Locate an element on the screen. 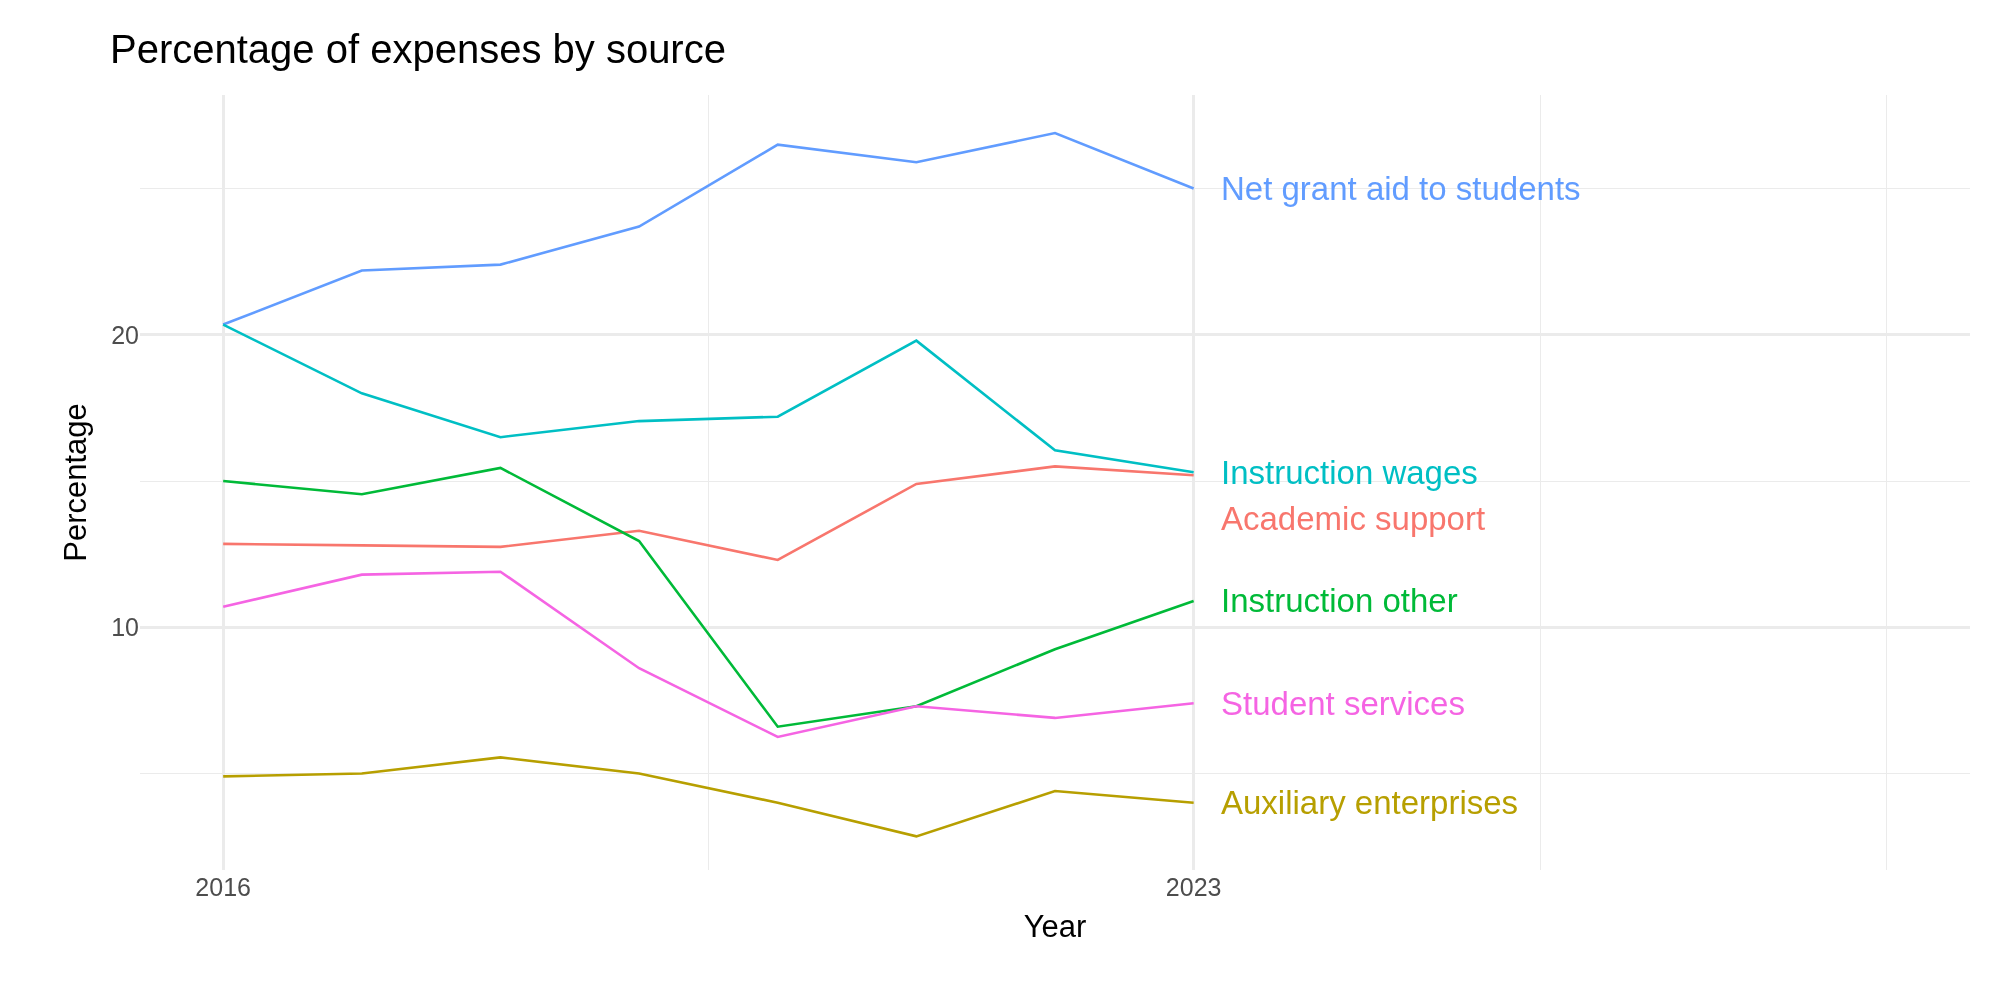 This screenshot has width=2000, height=1000. series-label: Academic support is located at coordinates (1353, 518).